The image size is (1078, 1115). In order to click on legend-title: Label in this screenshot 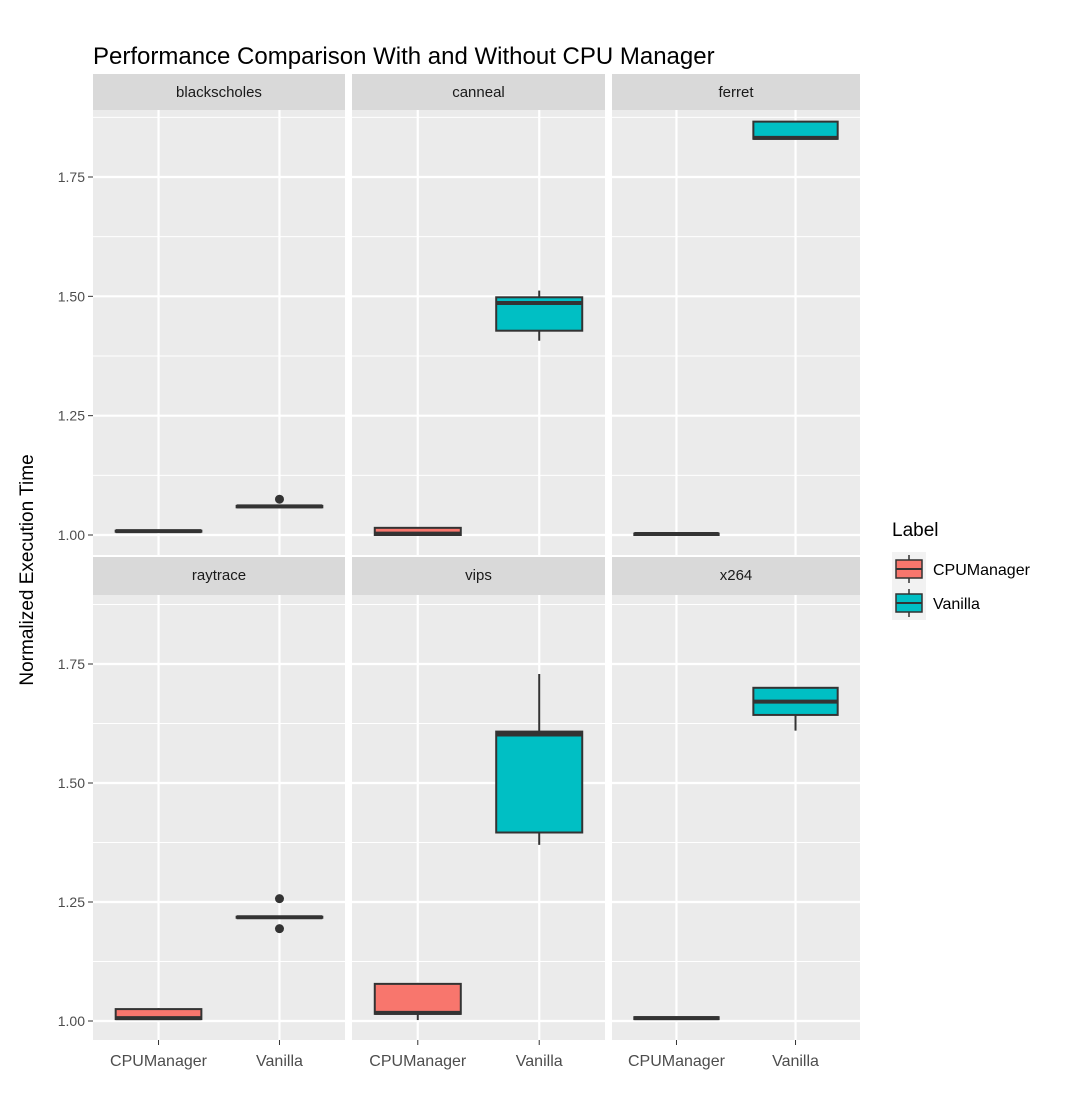, I will do `click(915, 530)`.